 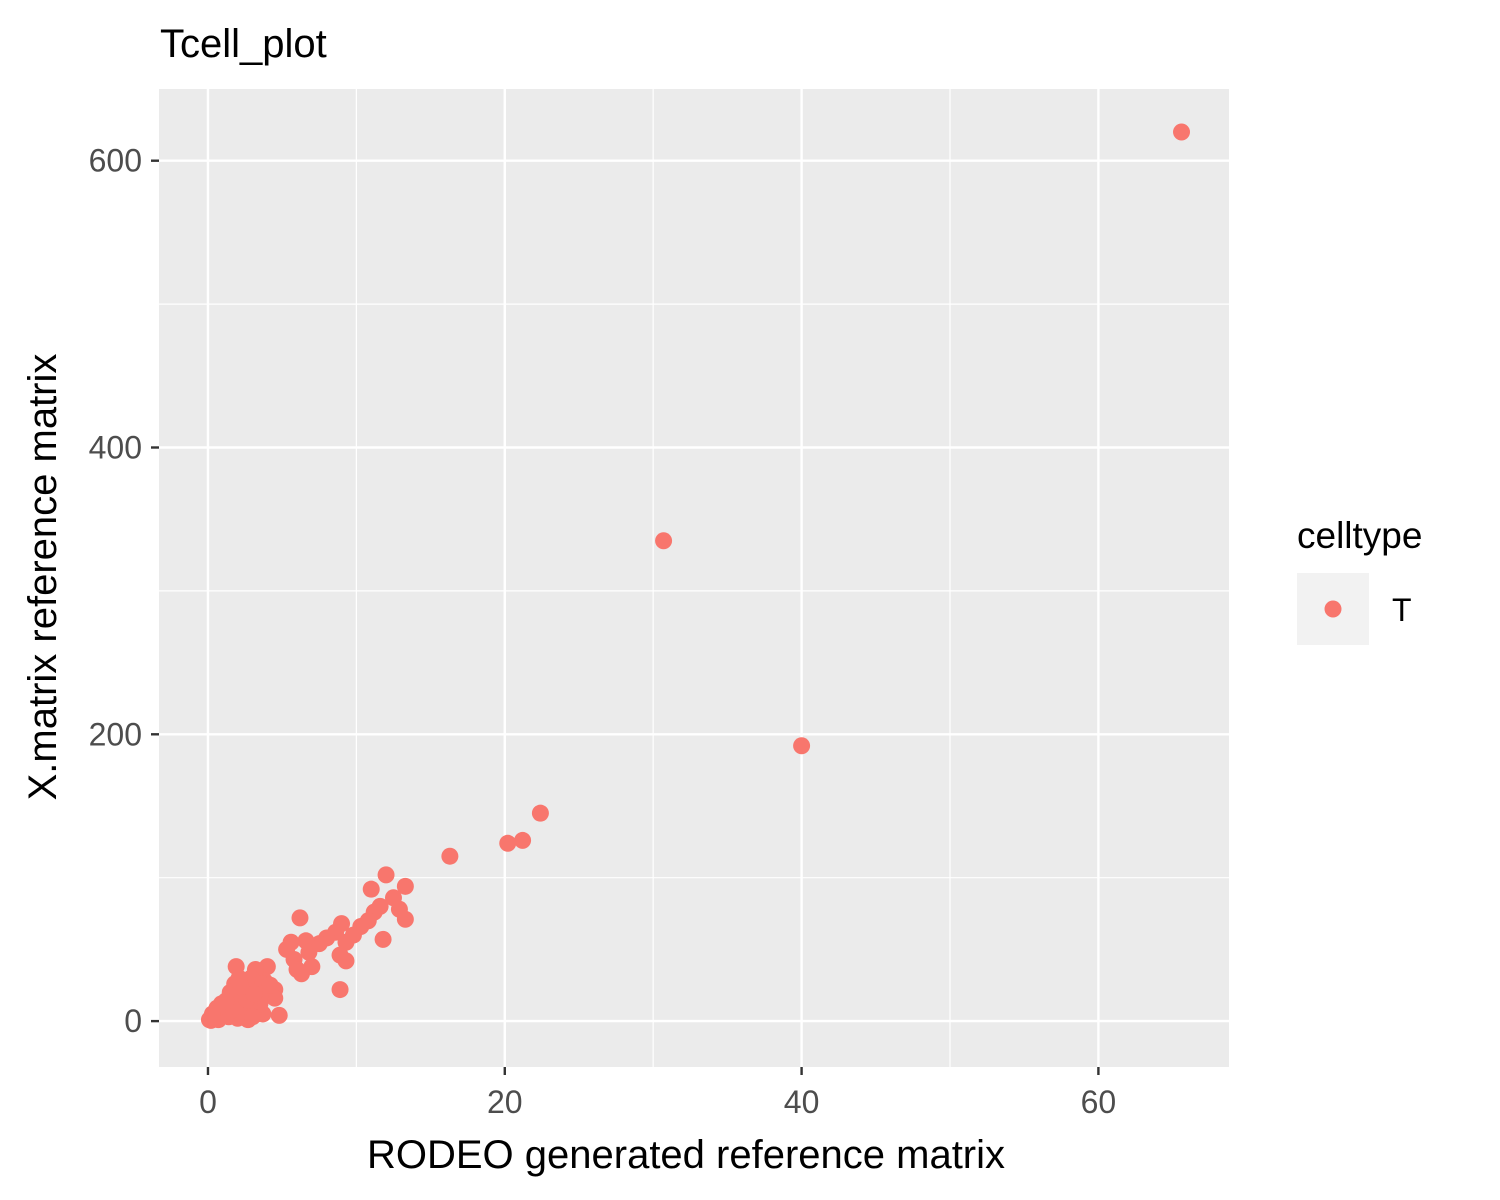 What do you see at coordinates (1333, 609) in the screenshot?
I see `legend-key-T` at bounding box center [1333, 609].